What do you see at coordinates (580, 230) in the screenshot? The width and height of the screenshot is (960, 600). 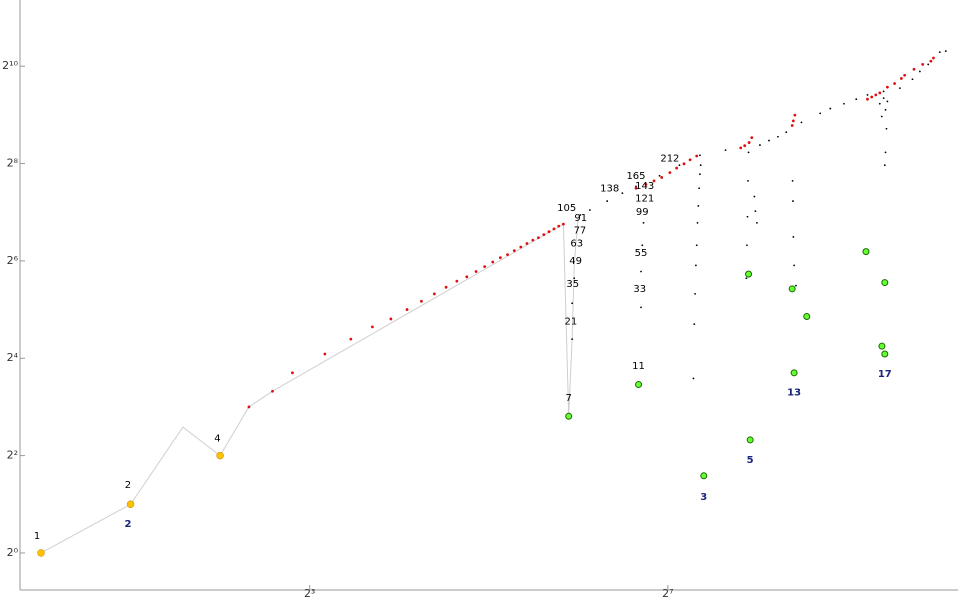 I see `annotation: 77` at bounding box center [580, 230].